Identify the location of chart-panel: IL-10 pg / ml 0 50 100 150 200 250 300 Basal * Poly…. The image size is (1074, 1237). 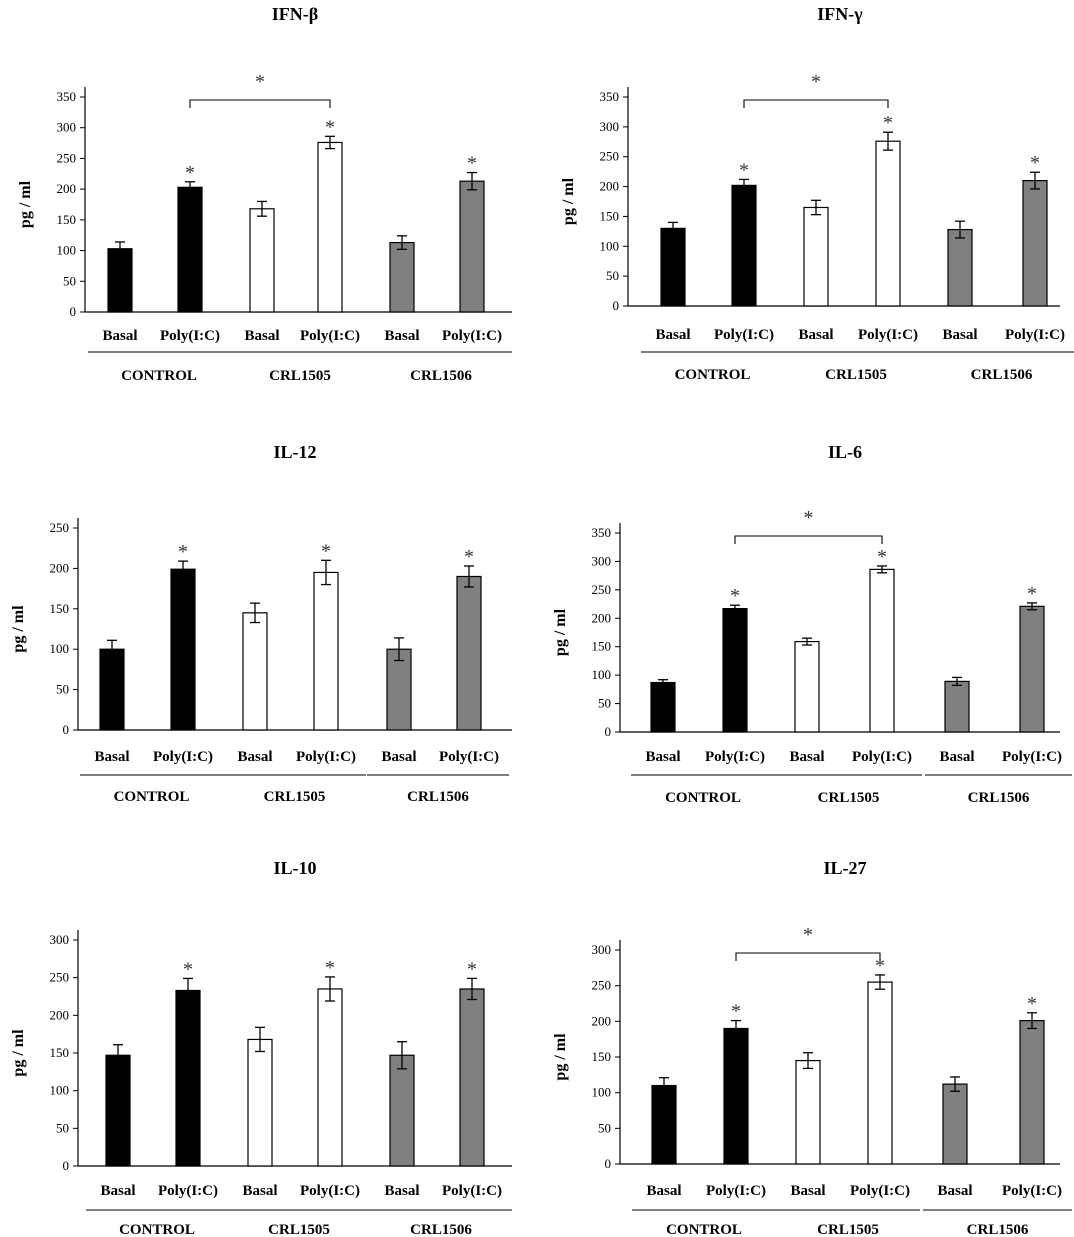
(261, 1047).